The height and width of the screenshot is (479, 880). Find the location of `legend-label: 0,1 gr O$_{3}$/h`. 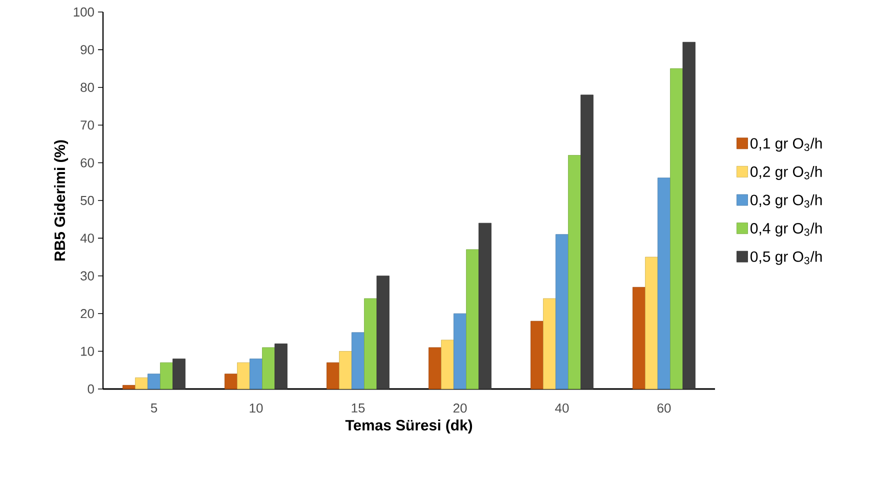

legend-label: 0,1 gr O$_{3}$/h is located at coordinates (786, 145).